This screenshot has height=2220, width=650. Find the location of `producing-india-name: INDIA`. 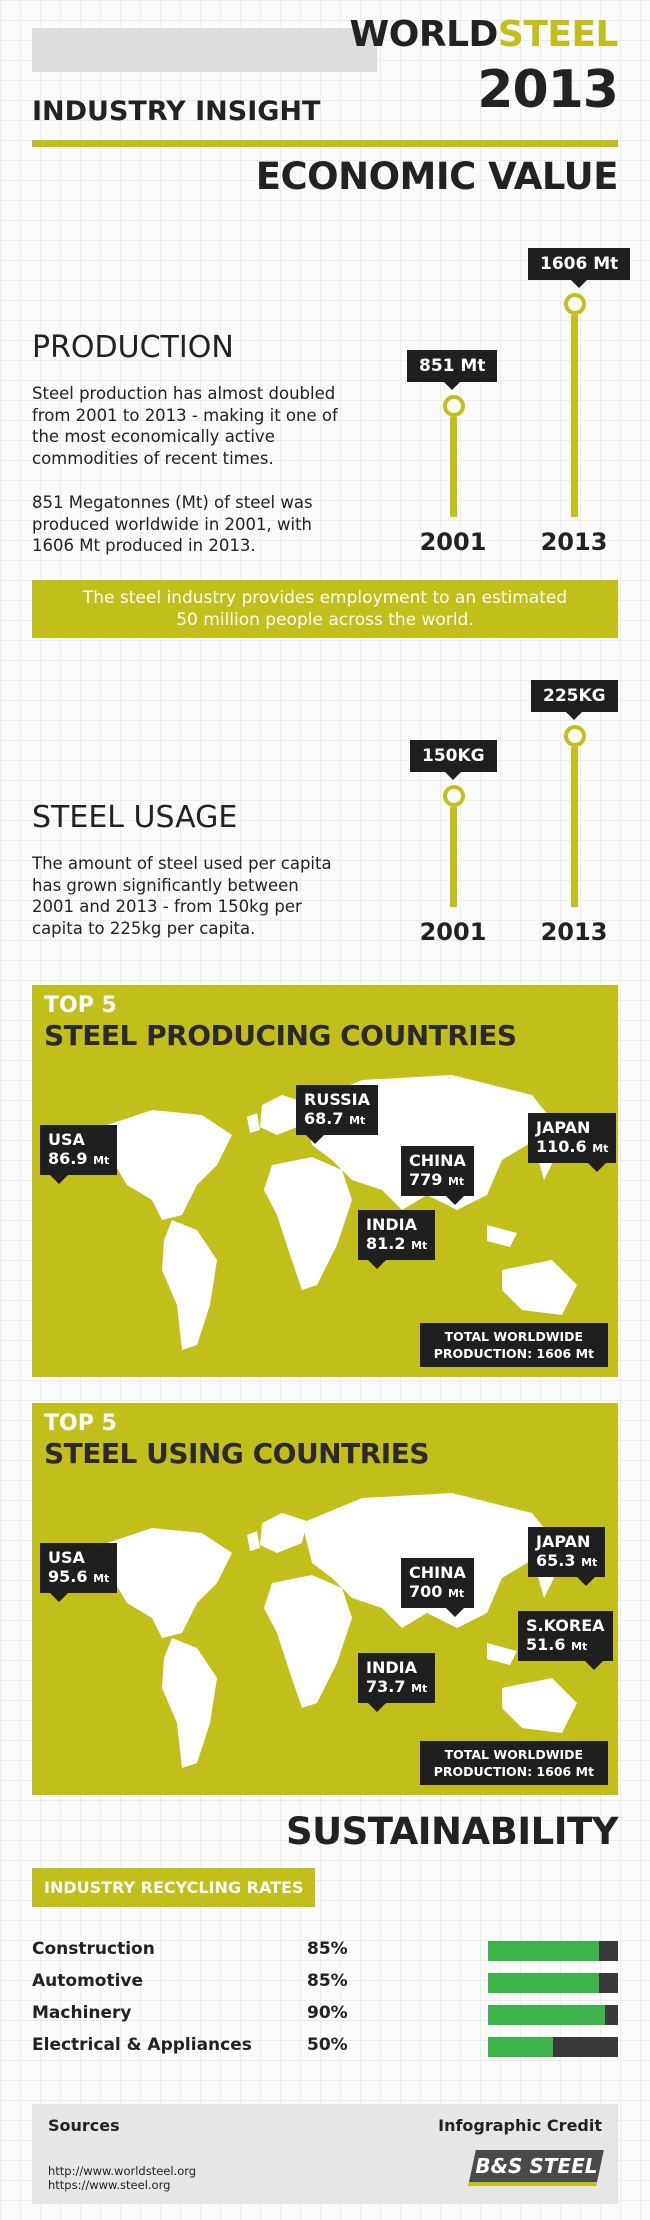

producing-india-name: INDIA is located at coordinates (391, 1224).